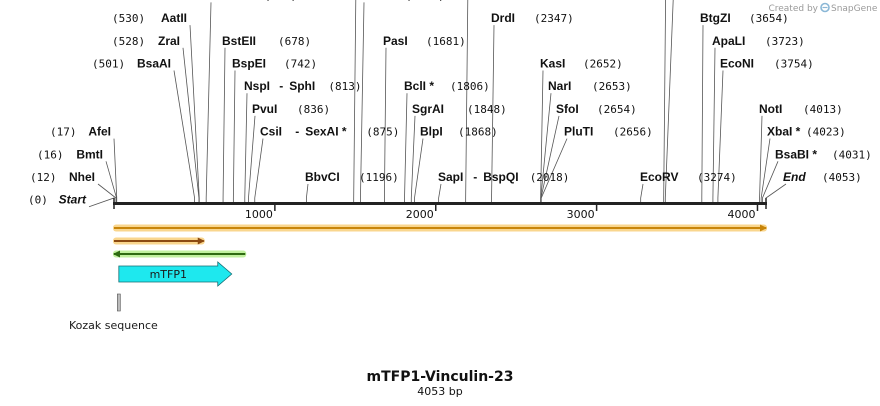 The image size is (880, 406). What do you see at coordinates (447, 86) in the screenshot?
I see `site-bcli: BclI * (1806)` at bounding box center [447, 86].